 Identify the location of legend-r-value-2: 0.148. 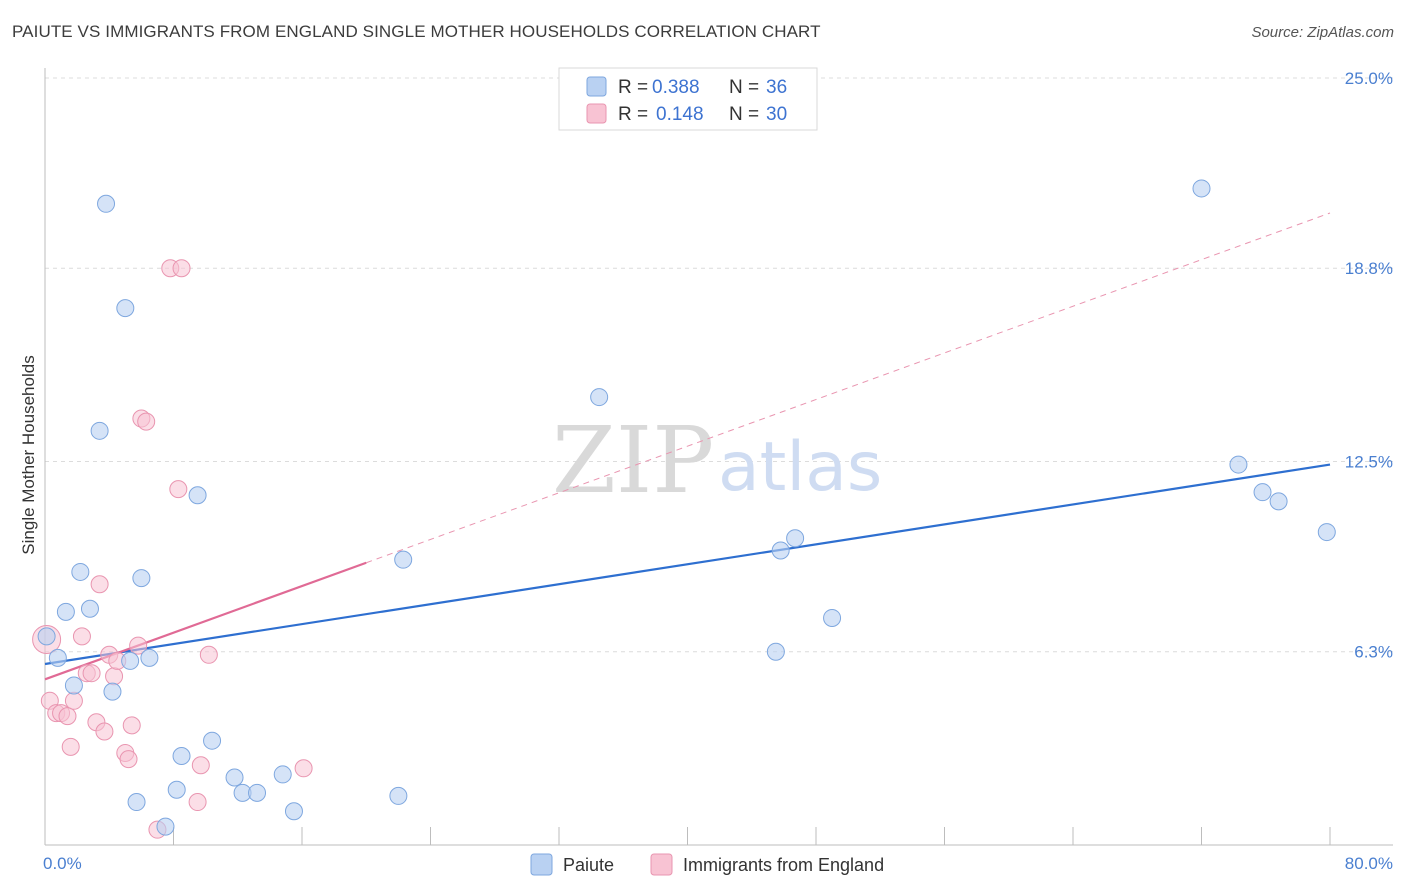
(680, 114).